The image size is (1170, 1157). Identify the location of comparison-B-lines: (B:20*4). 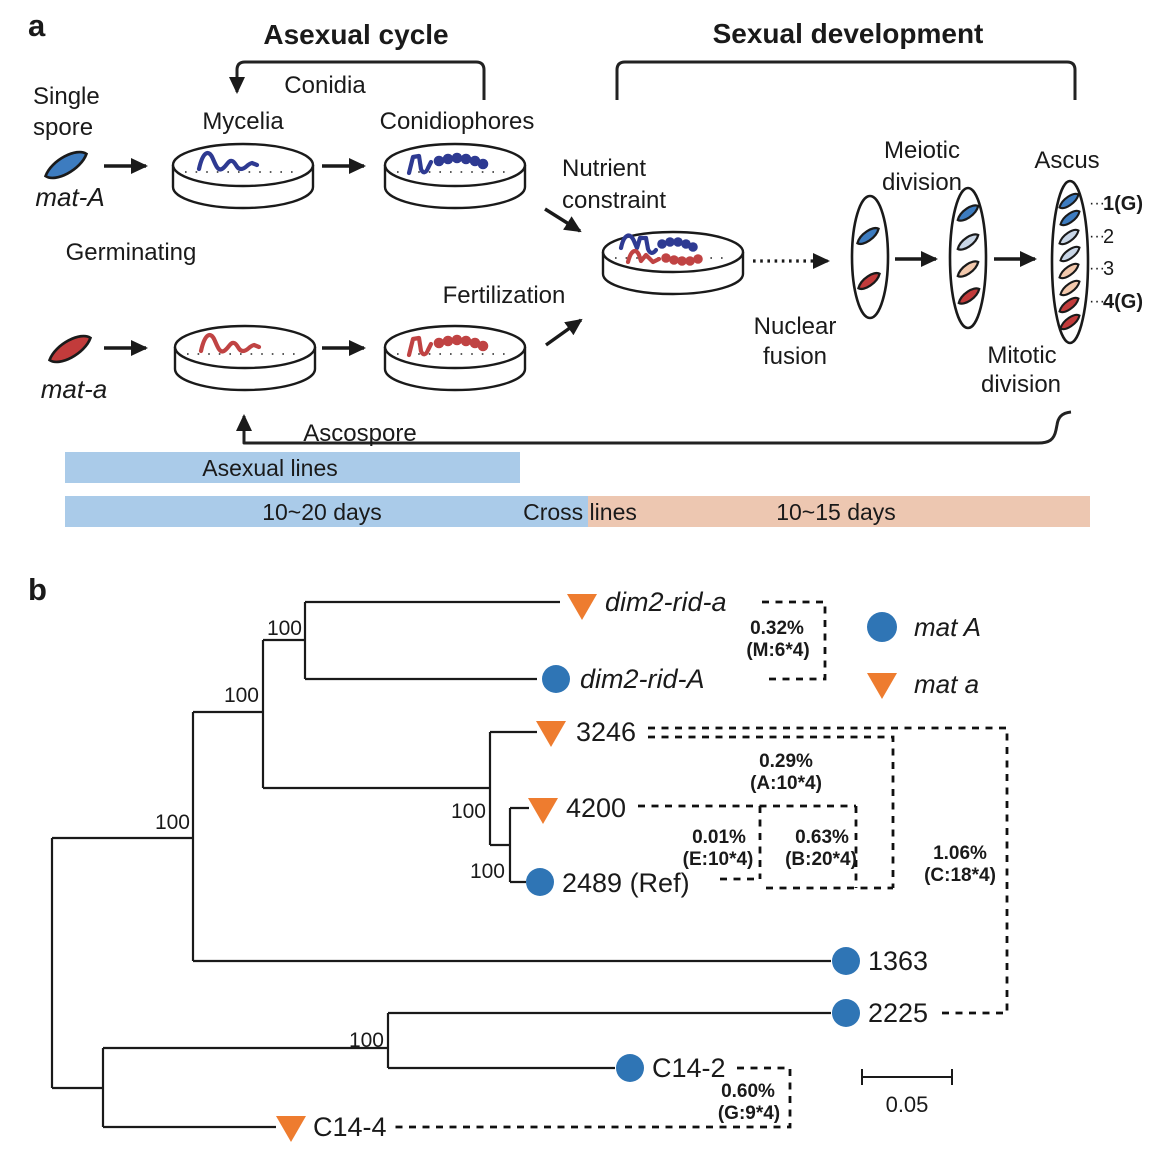
(821, 859).